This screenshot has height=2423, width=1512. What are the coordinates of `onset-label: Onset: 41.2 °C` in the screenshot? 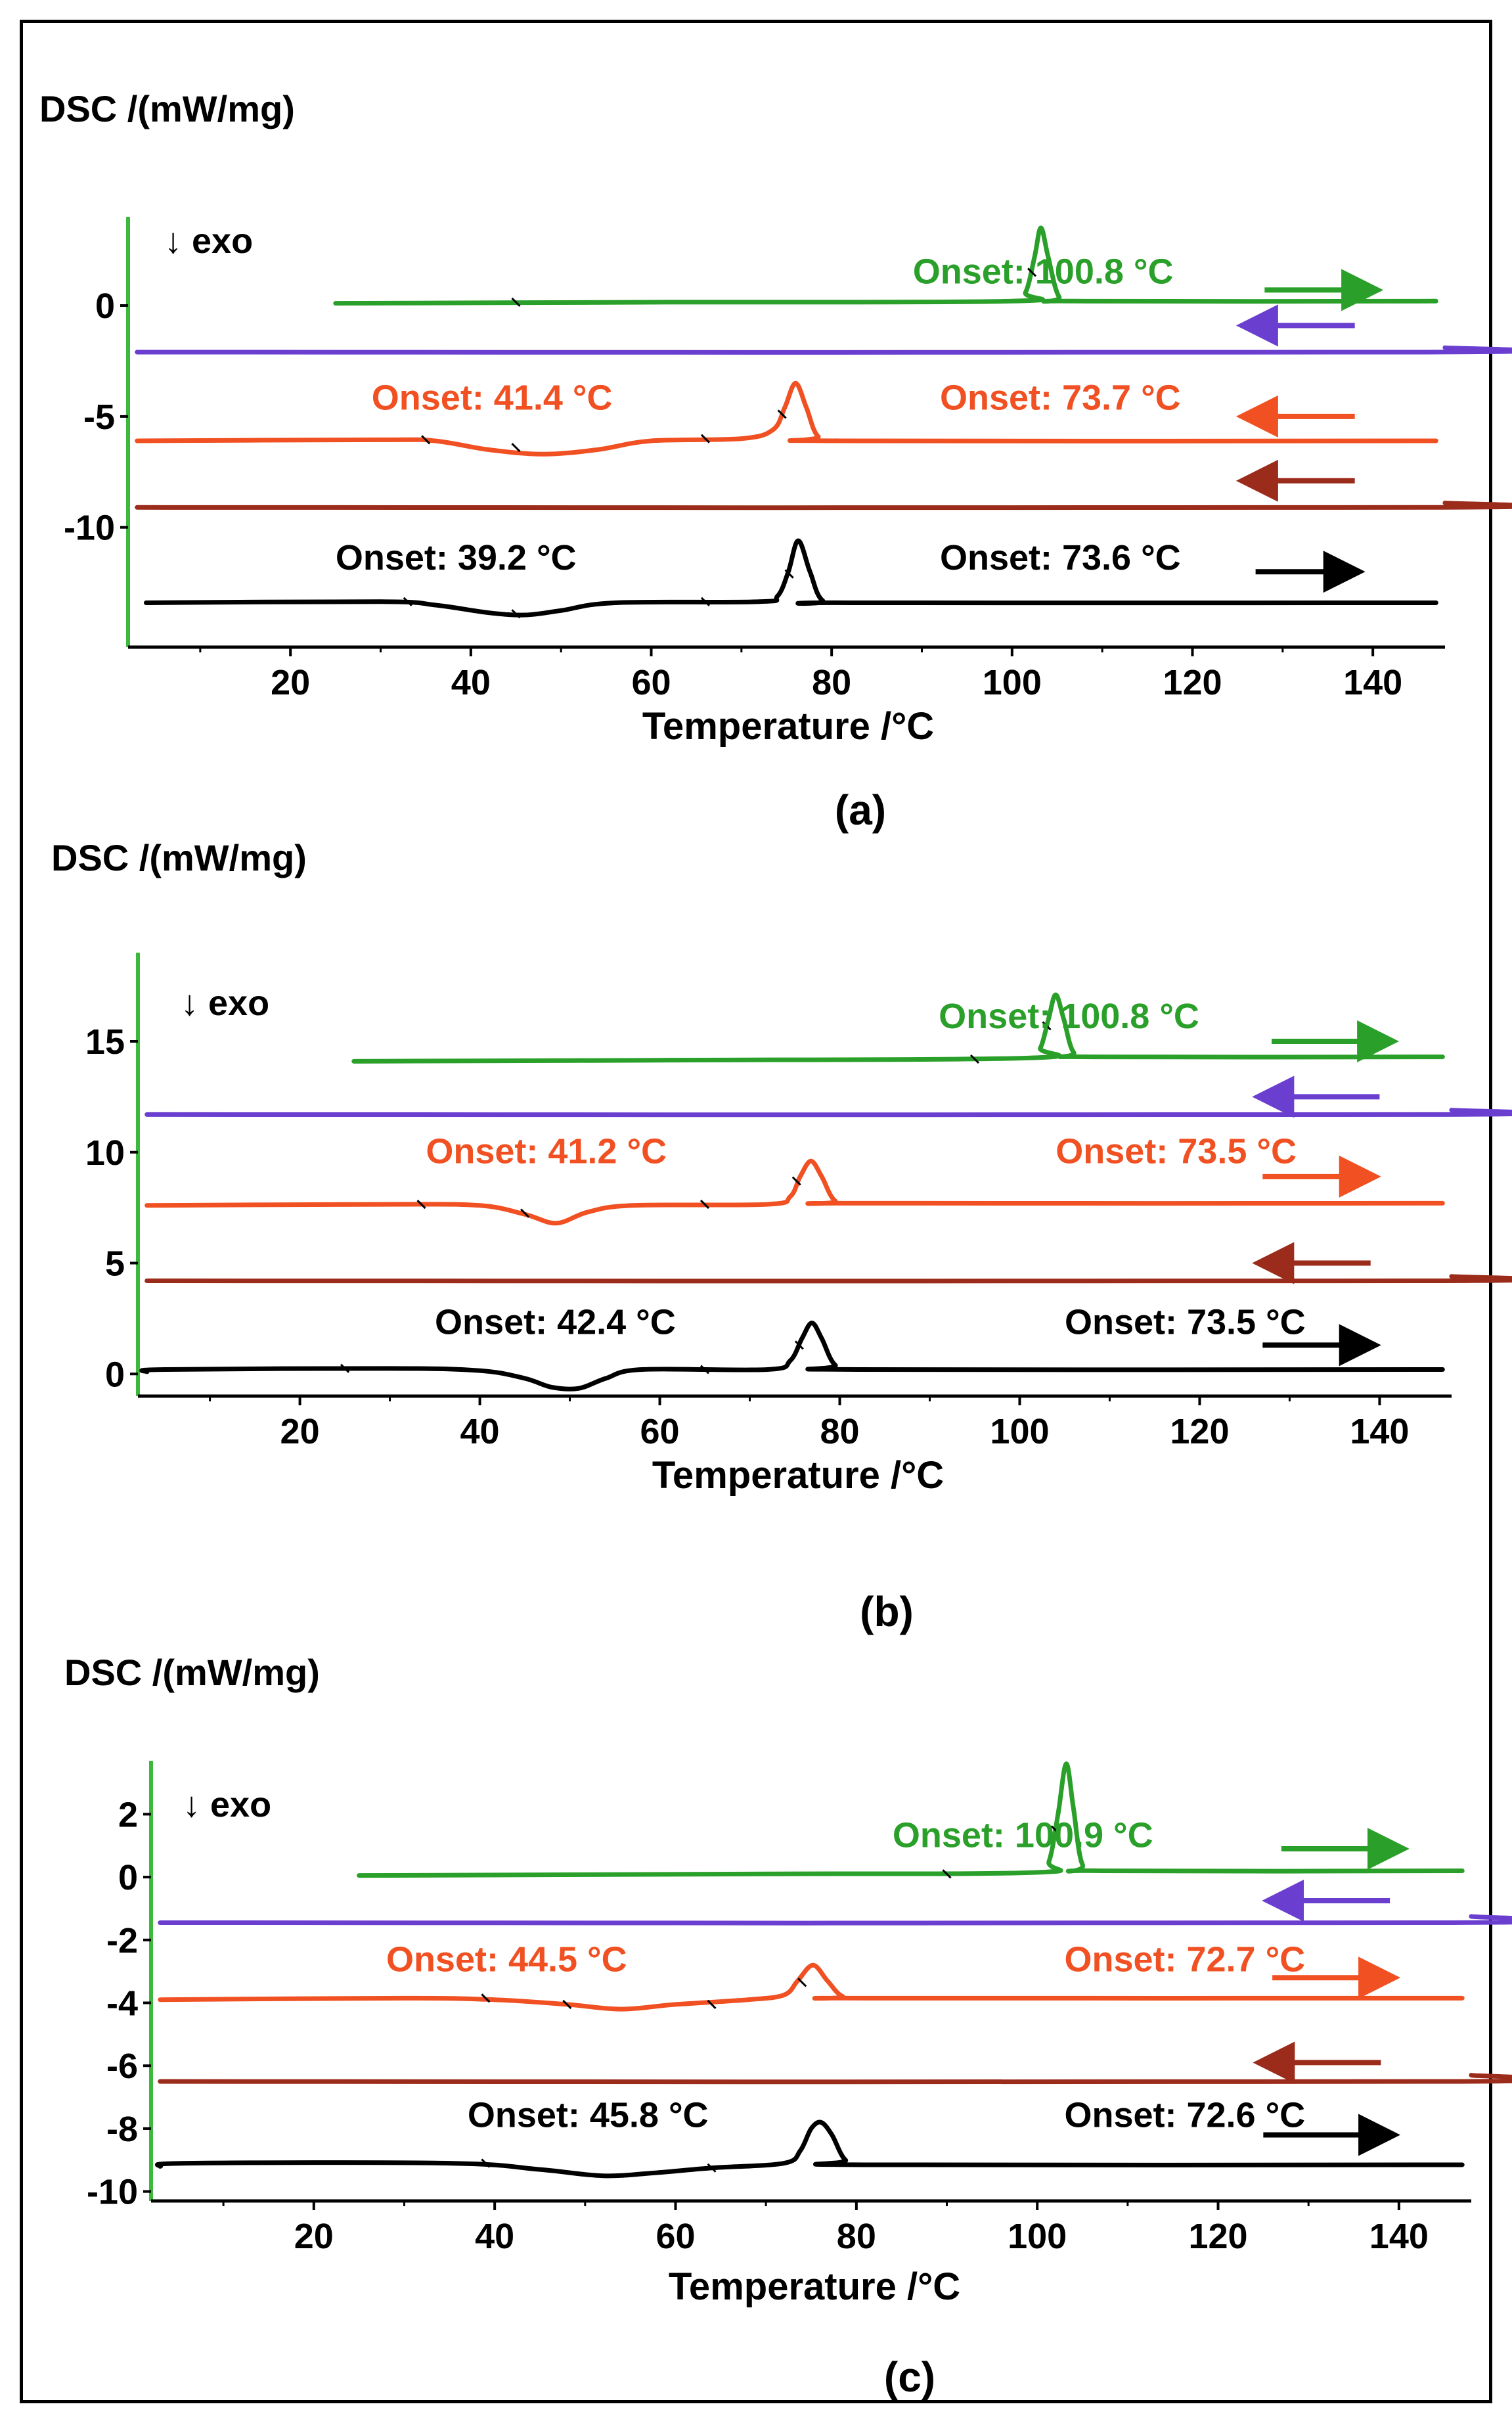 It's located at (546, 1151).